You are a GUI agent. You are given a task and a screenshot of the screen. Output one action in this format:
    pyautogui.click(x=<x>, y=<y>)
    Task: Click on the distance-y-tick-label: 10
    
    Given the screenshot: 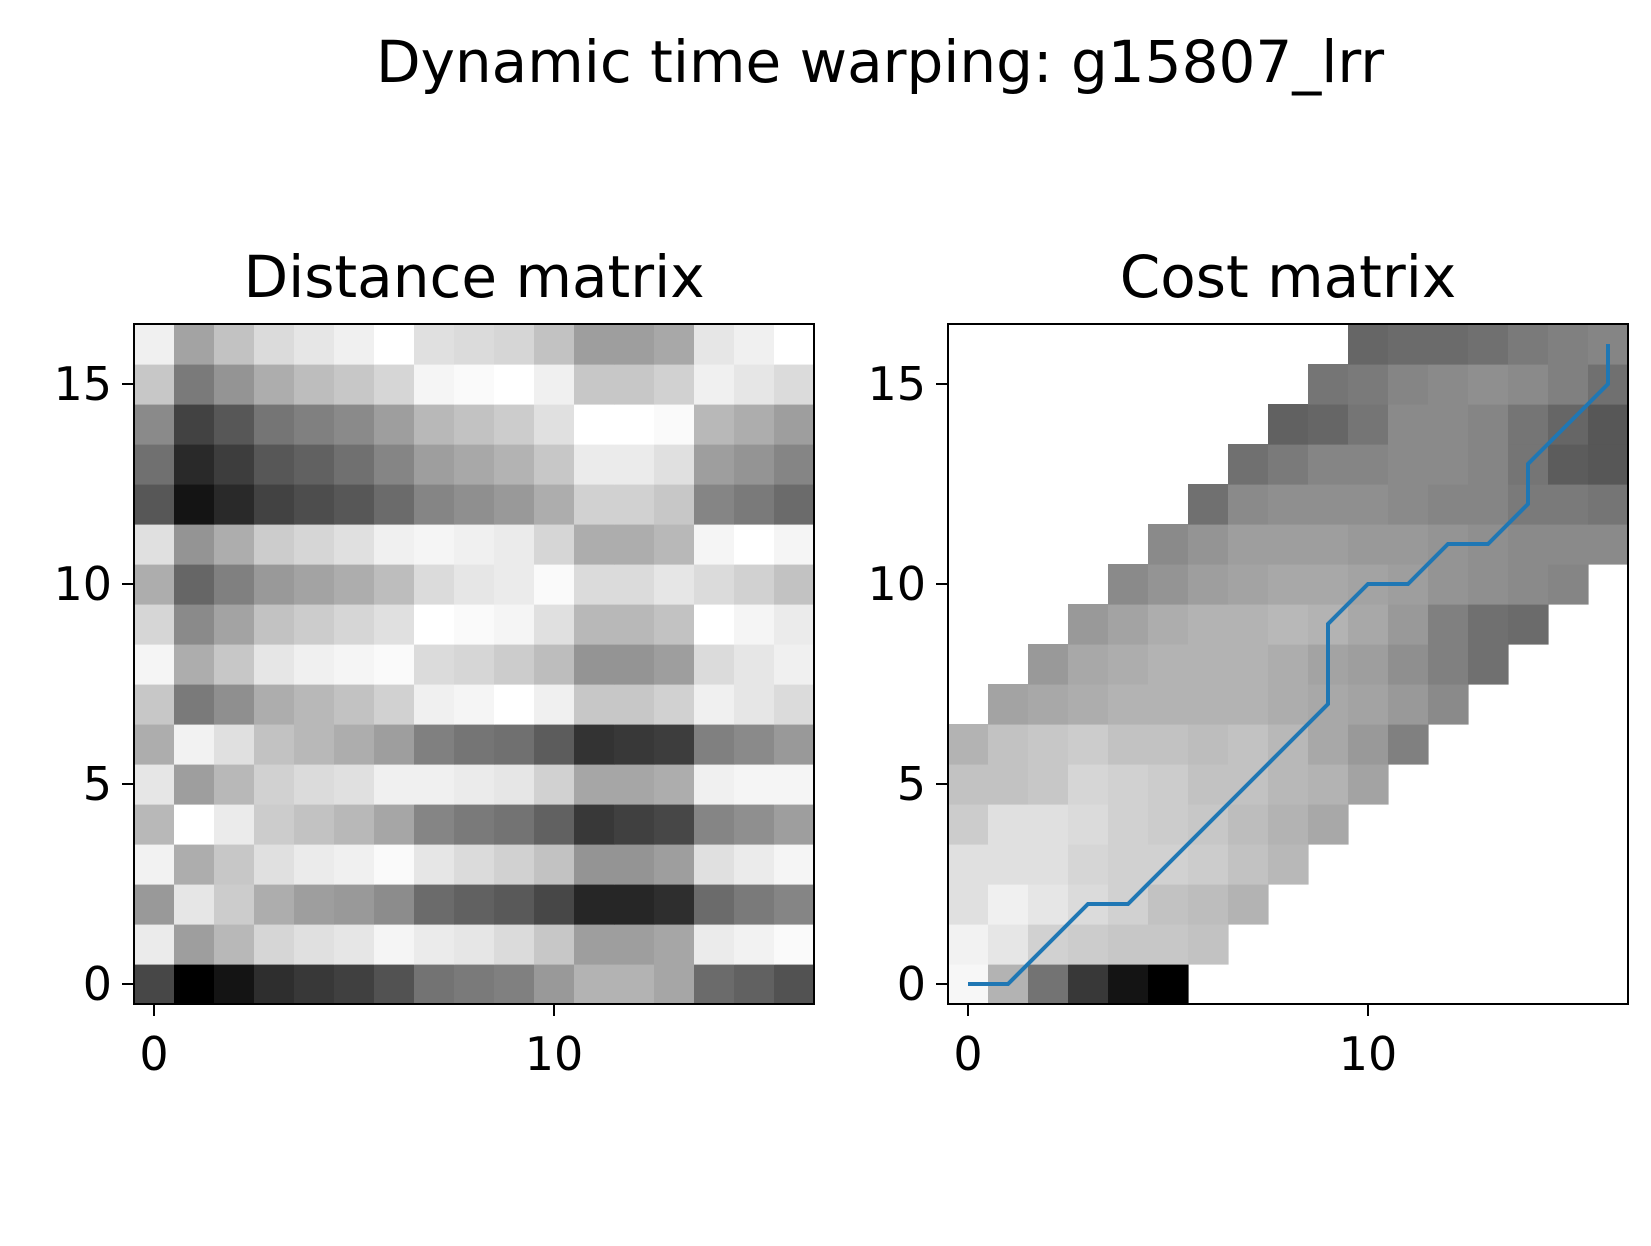 What is the action you would take?
    pyautogui.click(x=82, y=584)
    